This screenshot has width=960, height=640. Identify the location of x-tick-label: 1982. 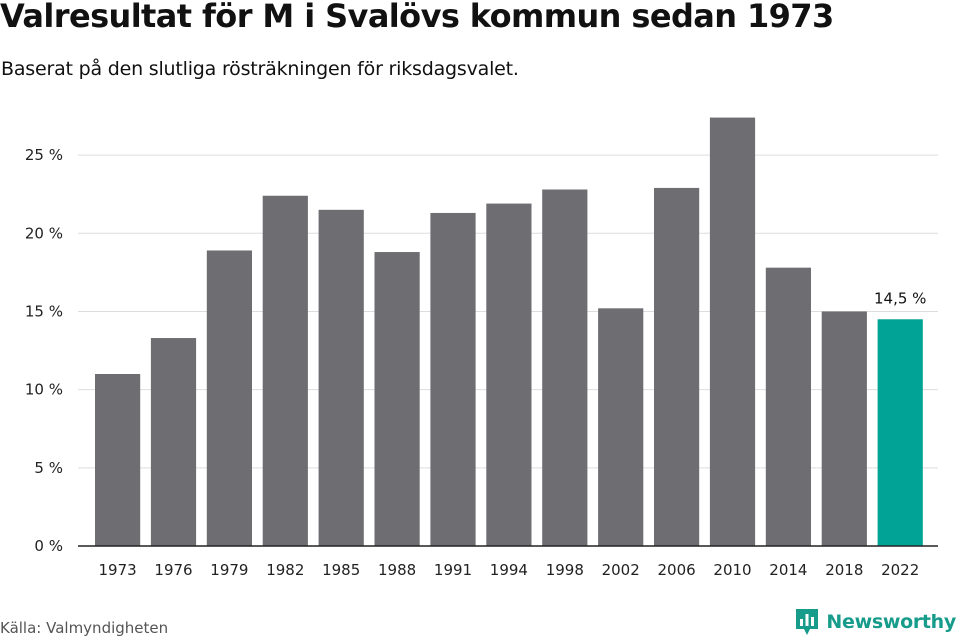
(285, 570).